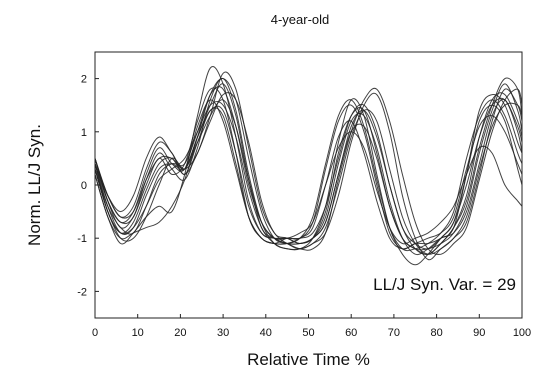 Image resolution: width=541 pixels, height=384 pixels. What do you see at coordinates (84, 133) in the screenshot?
I see `y-tick-label: 1` at bounding box center [84, 133].